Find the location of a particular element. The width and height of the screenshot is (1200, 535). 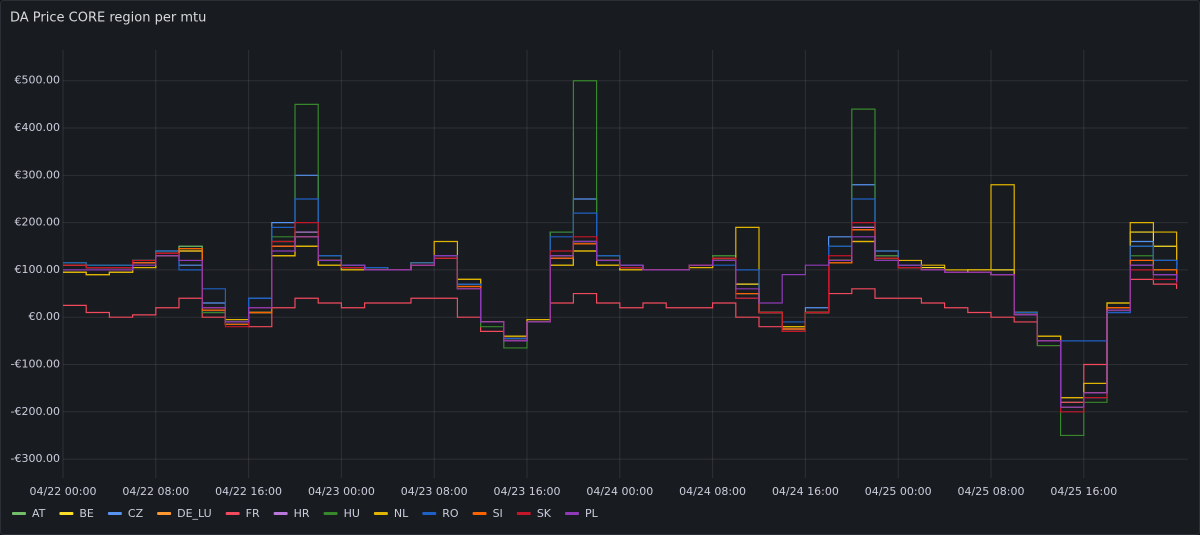

y-tick-label: -€300.00 is located at coordinates (35, 458).